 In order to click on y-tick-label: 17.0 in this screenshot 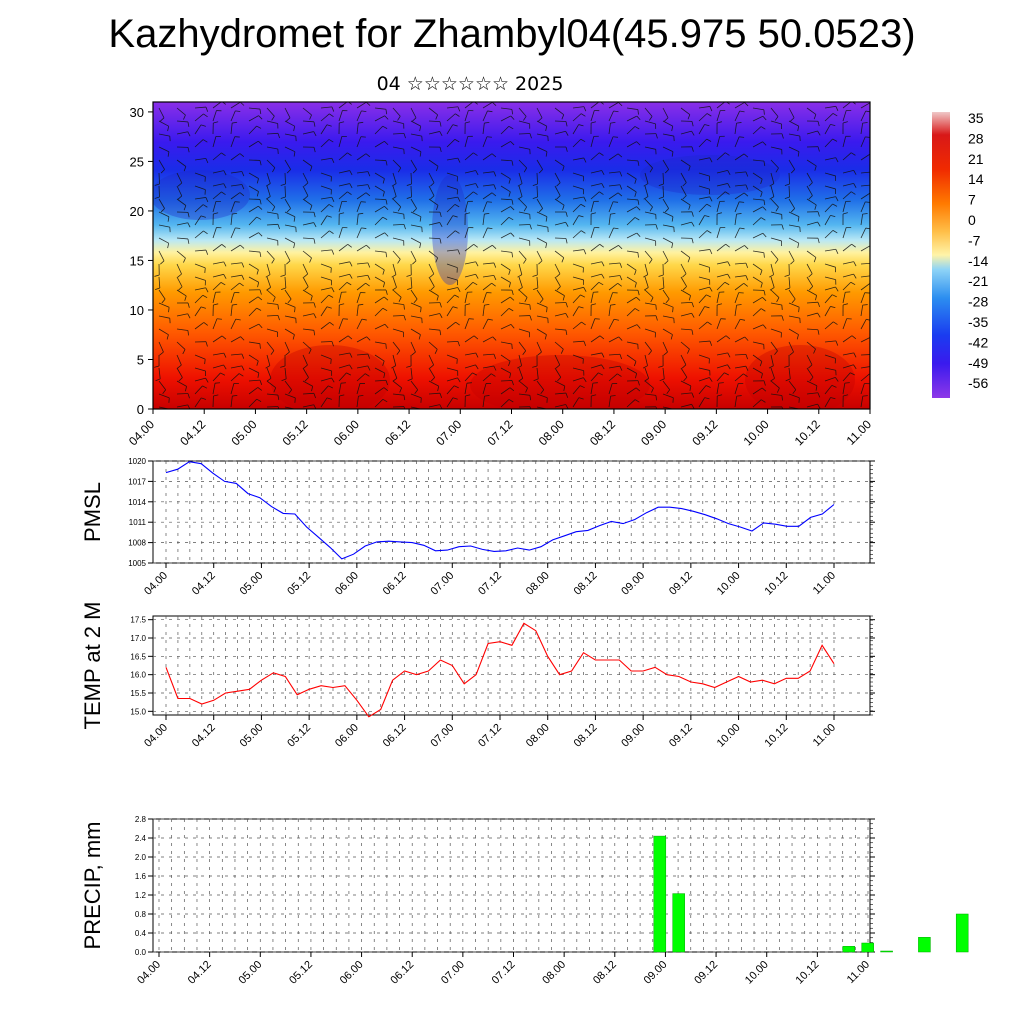, I will do `click(138, 638)`.